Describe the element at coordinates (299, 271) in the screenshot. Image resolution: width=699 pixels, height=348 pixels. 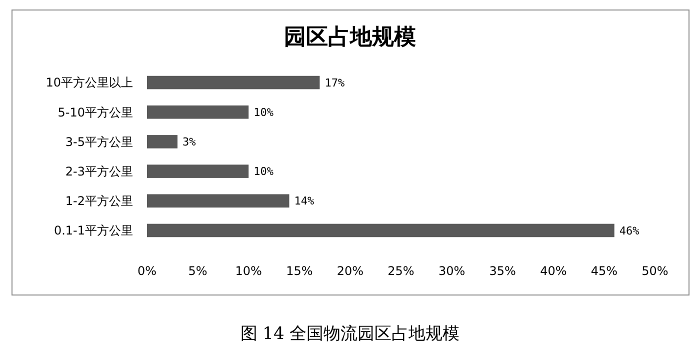
I see `x-tick-label: 15%` at that location.